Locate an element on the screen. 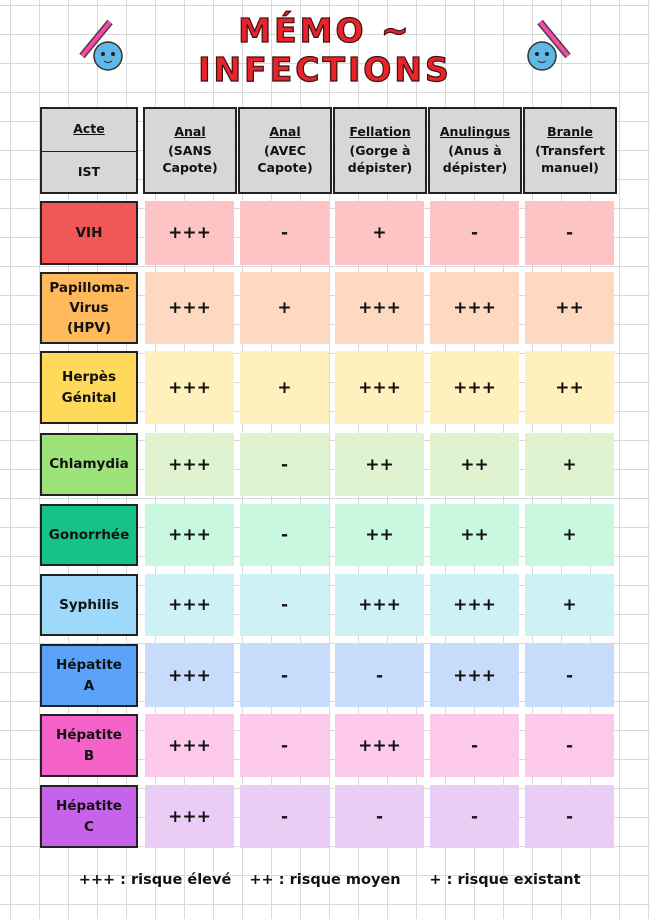 The image size is (650, 919). ist-cell: VIH is located at coordinates (89, 233).